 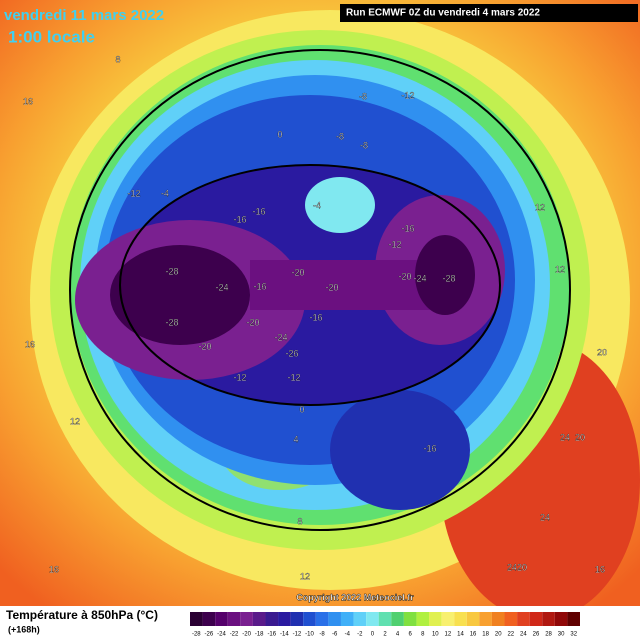 I want to click on scale-label: 4, so click(x=398, y=635).